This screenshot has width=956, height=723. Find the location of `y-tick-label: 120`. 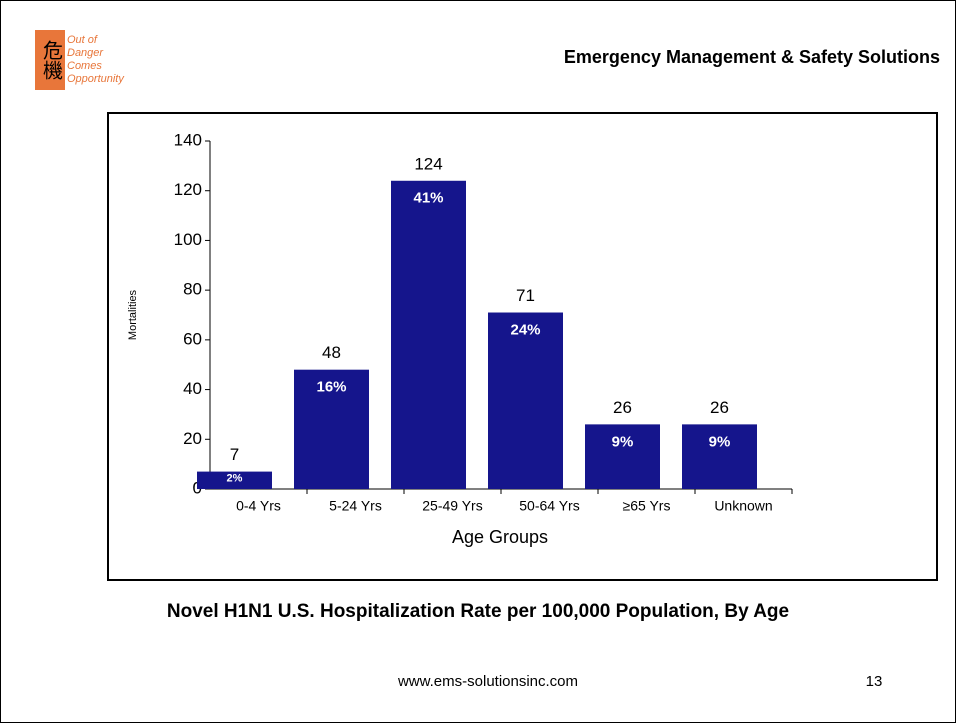

y-tick-label: 120 is located at coordinates (188, 189).